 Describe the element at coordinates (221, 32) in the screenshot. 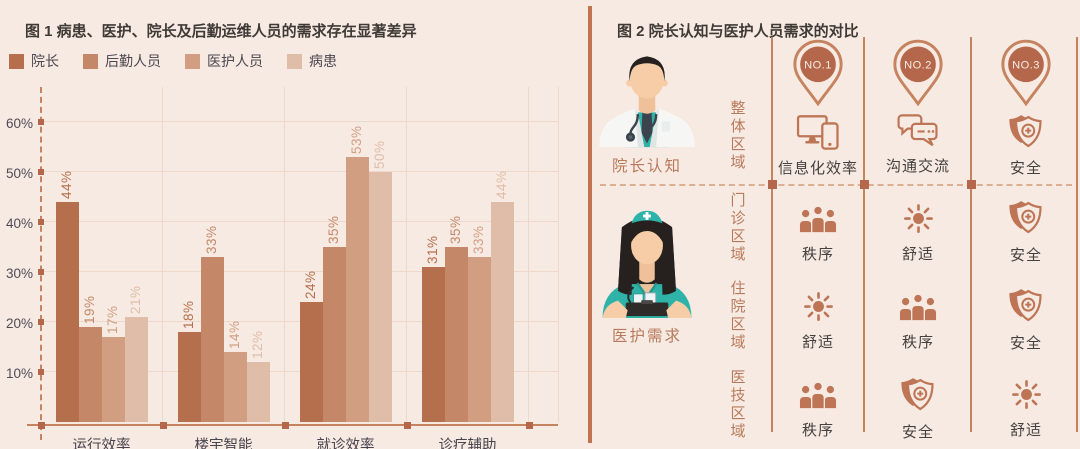

I see `figure1-title: 图 1 病患、医护、院长及后勤运维人员的需求存在显著差异` at that location.